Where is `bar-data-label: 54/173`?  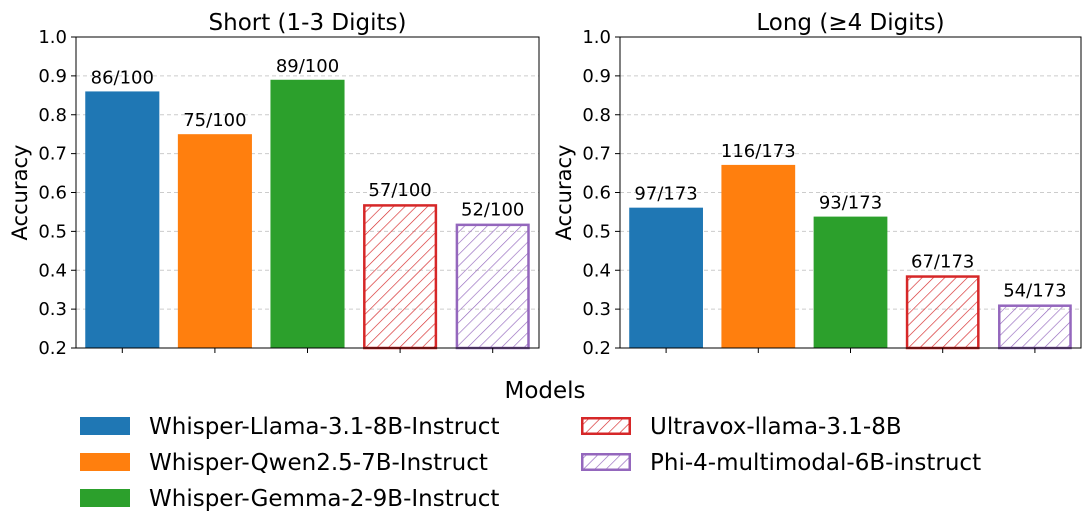
bar-data-label: 54/173 is located at coordinates (1034, 290).